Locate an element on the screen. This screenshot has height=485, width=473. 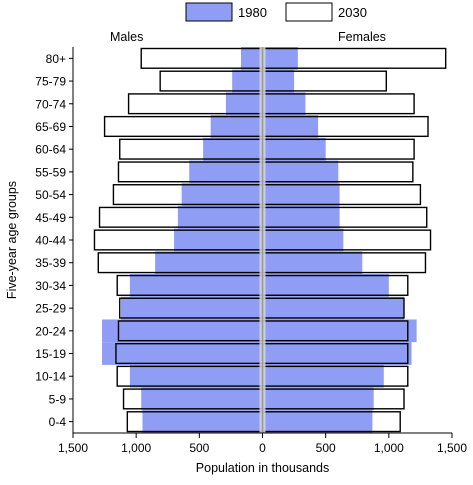
y-tick-label: 80+ is located at coordinates (56, 59).